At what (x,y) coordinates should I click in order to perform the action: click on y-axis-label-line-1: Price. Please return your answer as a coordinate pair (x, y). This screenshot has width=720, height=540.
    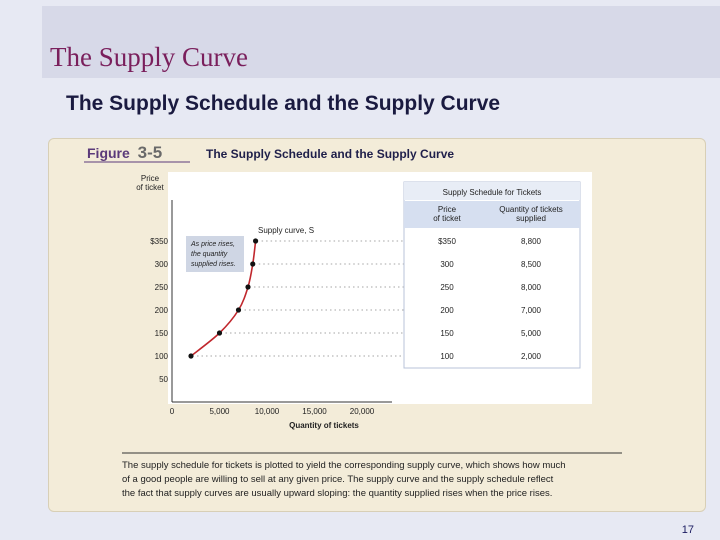
    Looking at the image, I should click on (150, 178).